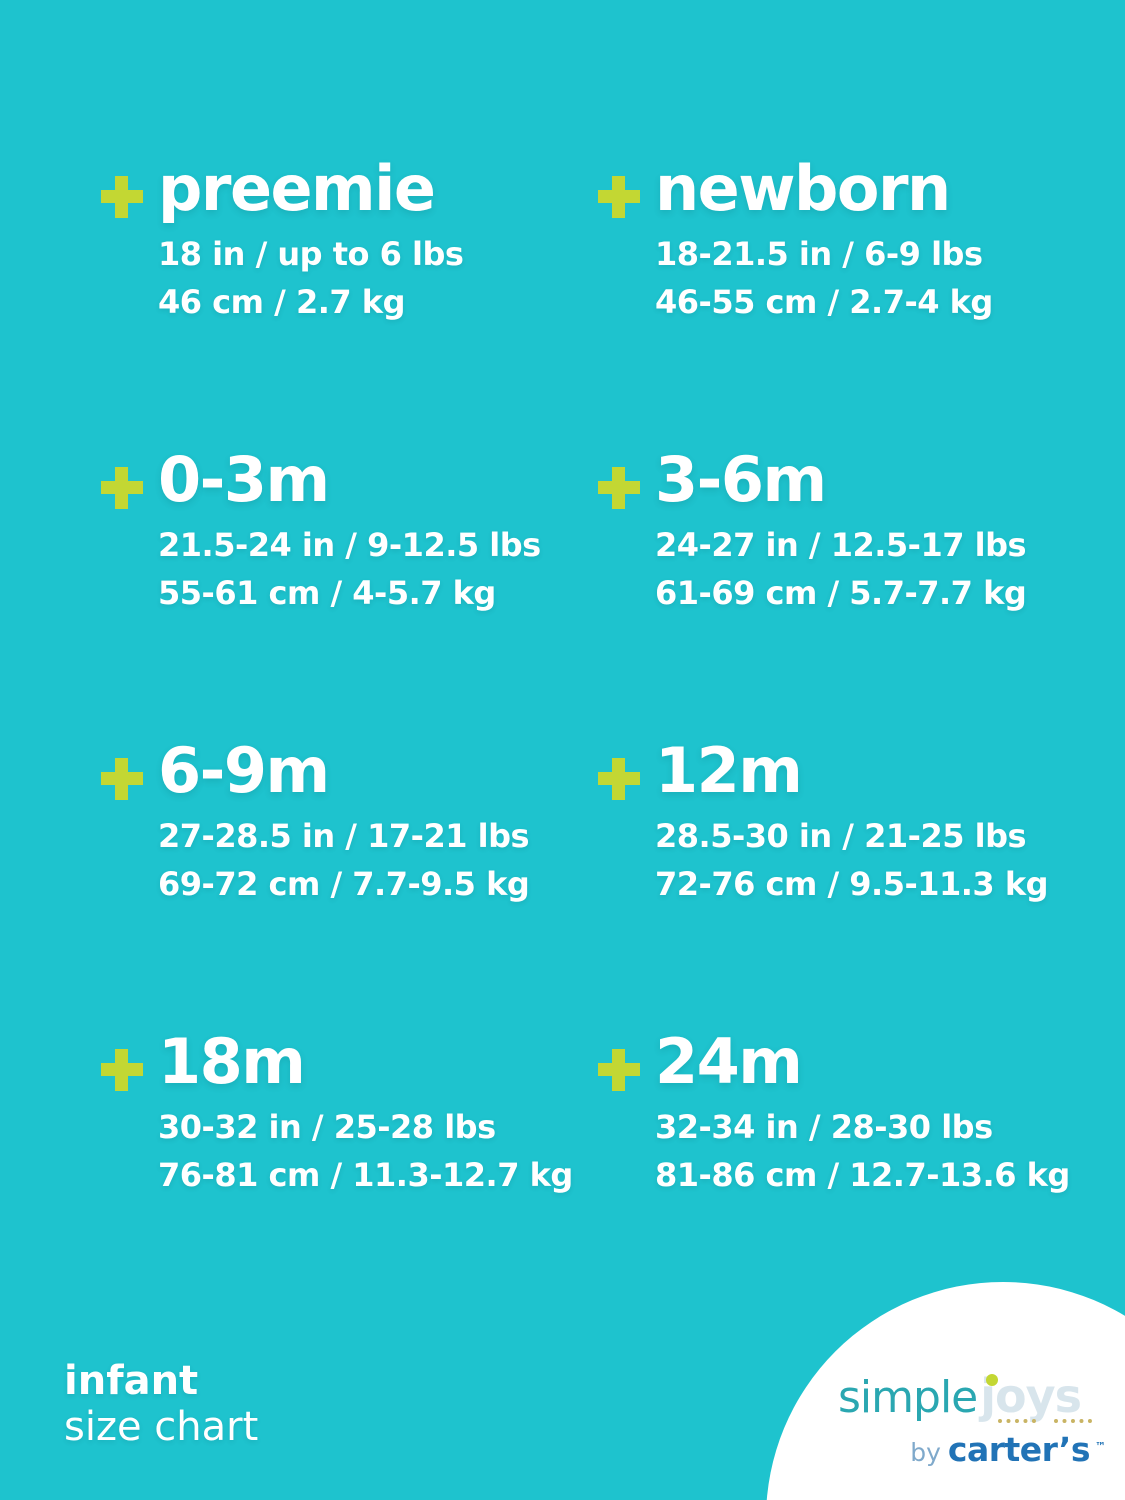 Image resolution: width=1125 pixels, height=1500 pixels. What do you see at coordinates (824, 1127) in the screenshot?
I see `size-imperial: 32-34 in / 28-30 lbs` at bounding box center [824, 1127].